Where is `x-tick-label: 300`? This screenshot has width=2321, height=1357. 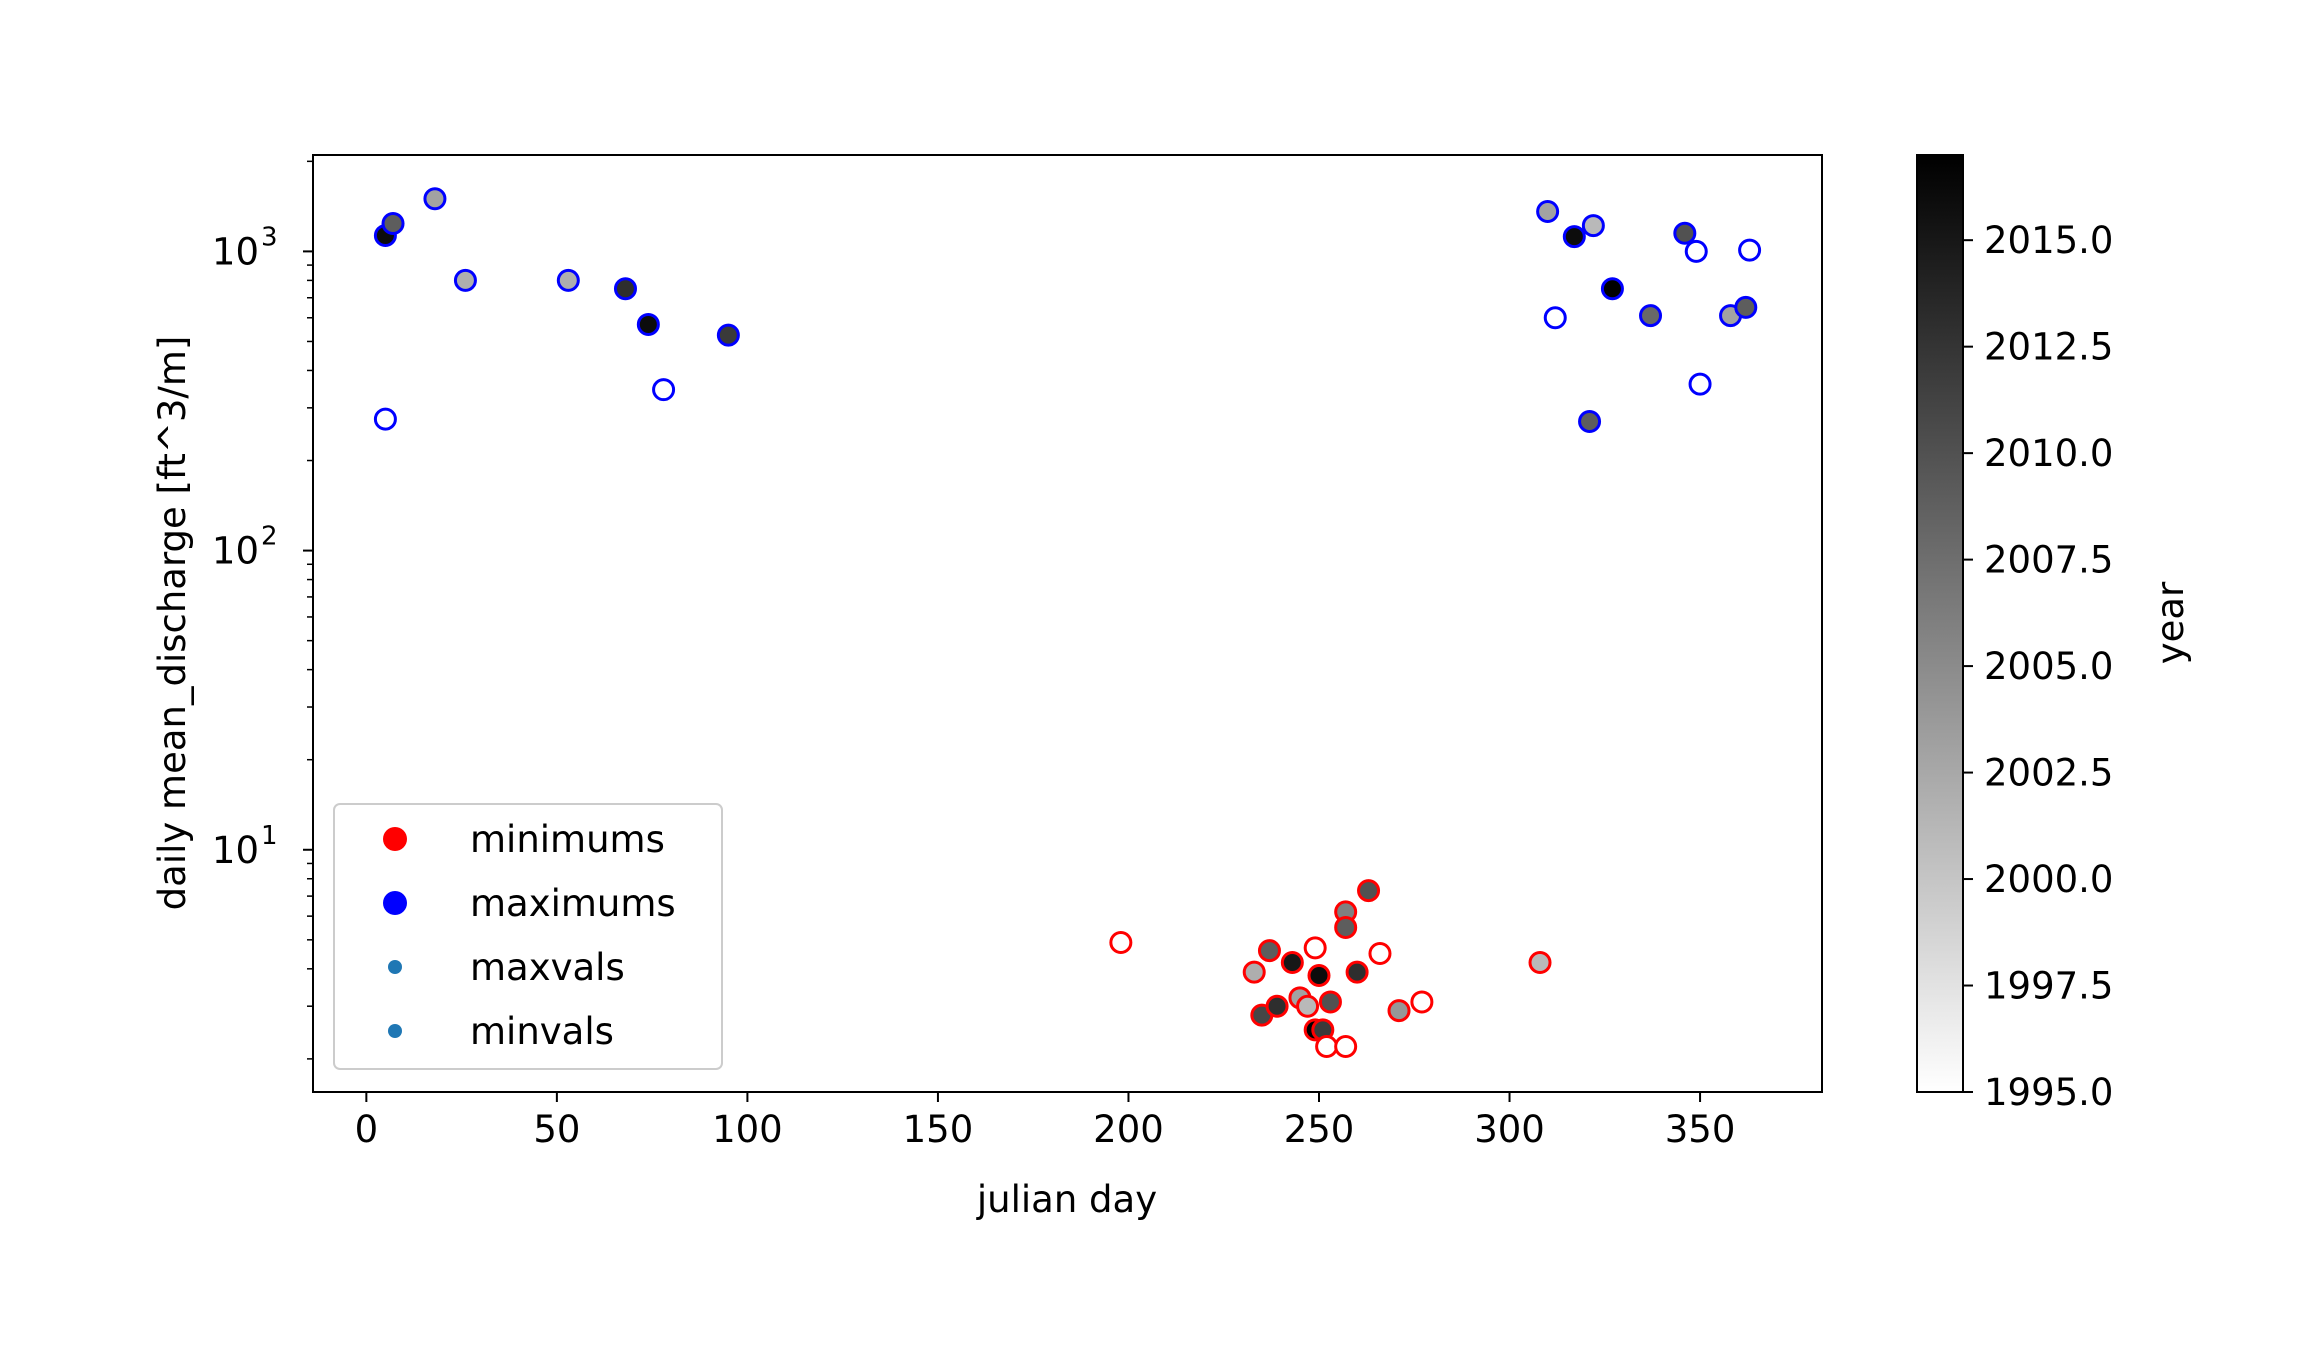 x-tick-label: 300 is located at coordinates (1509, 1129).